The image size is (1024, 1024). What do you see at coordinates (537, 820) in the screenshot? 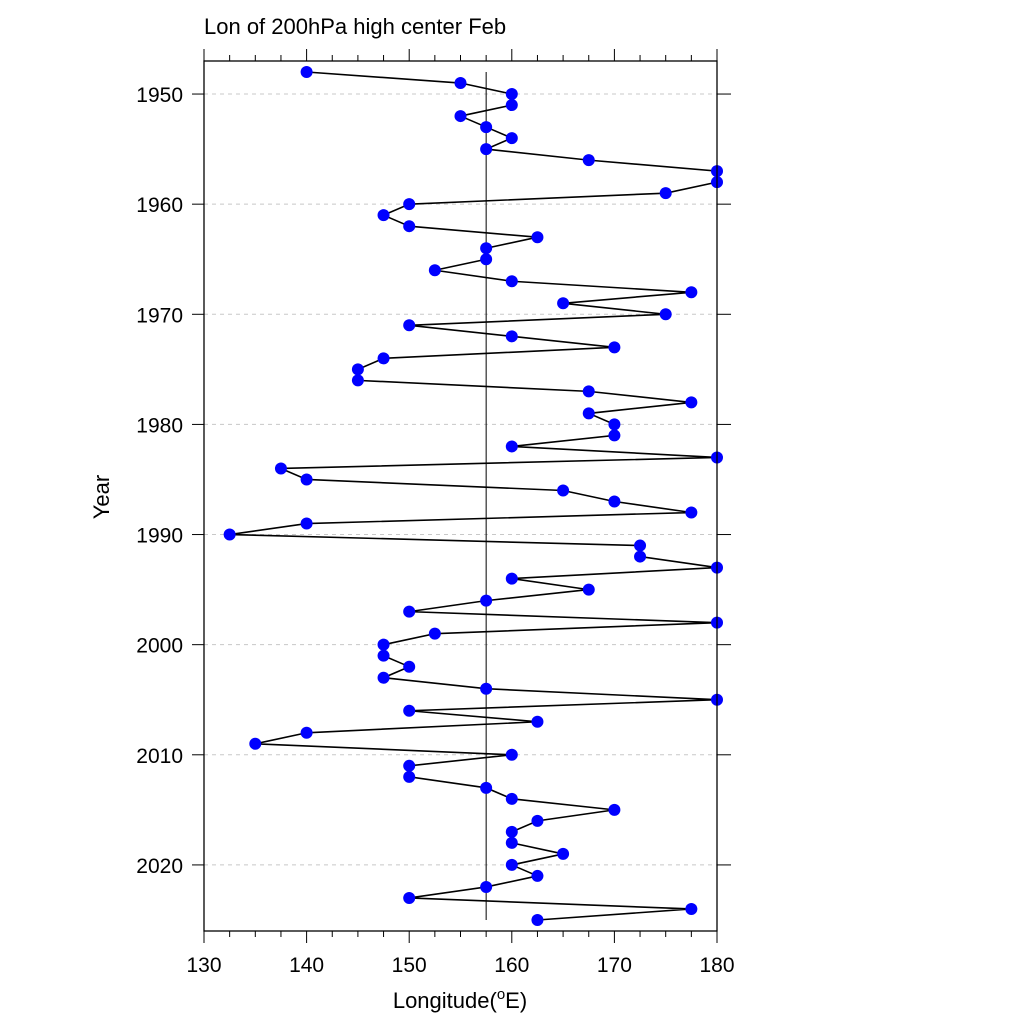
I see `data-point-2016` at bounding box center [537, 820].